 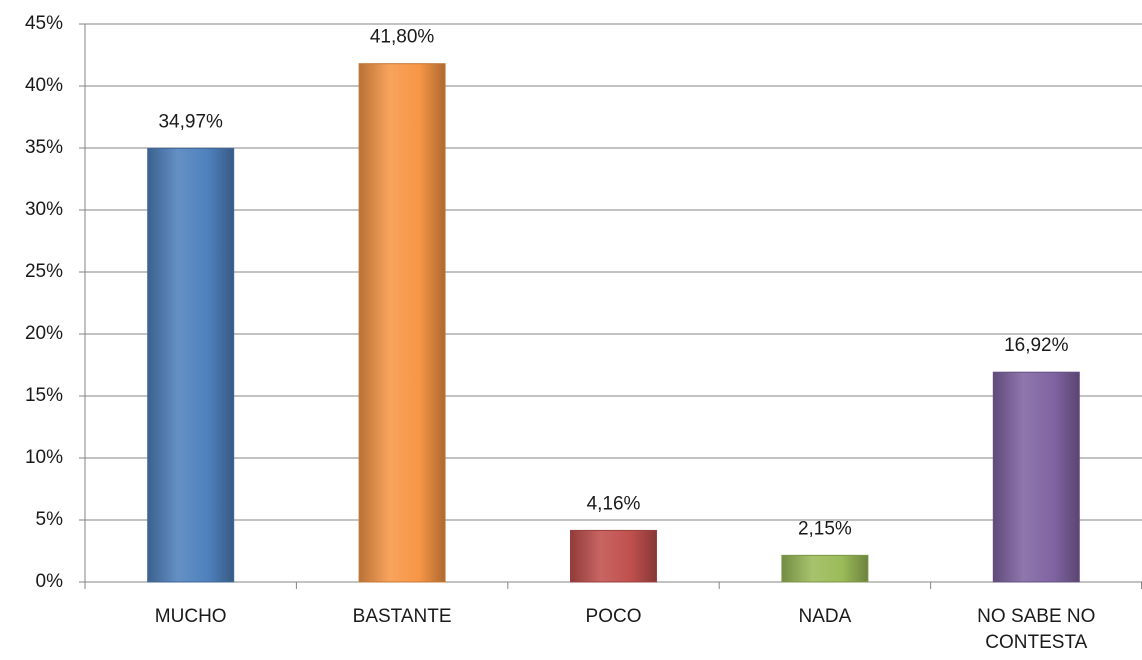 I want to click on y-tick-label: 35%, so click(x=44, y=147).